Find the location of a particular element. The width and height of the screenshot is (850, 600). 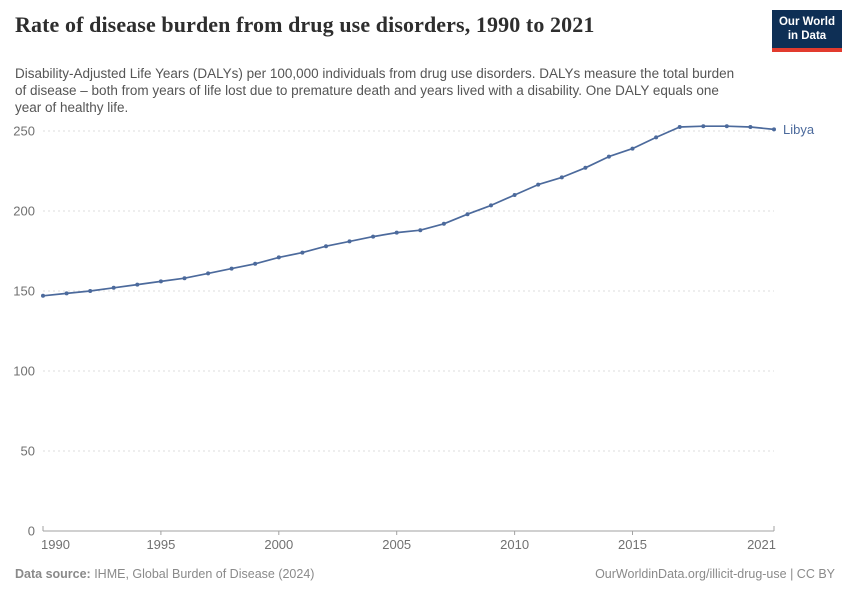

y-axis-tick-label: 200 is located at coordinates (24, 211).